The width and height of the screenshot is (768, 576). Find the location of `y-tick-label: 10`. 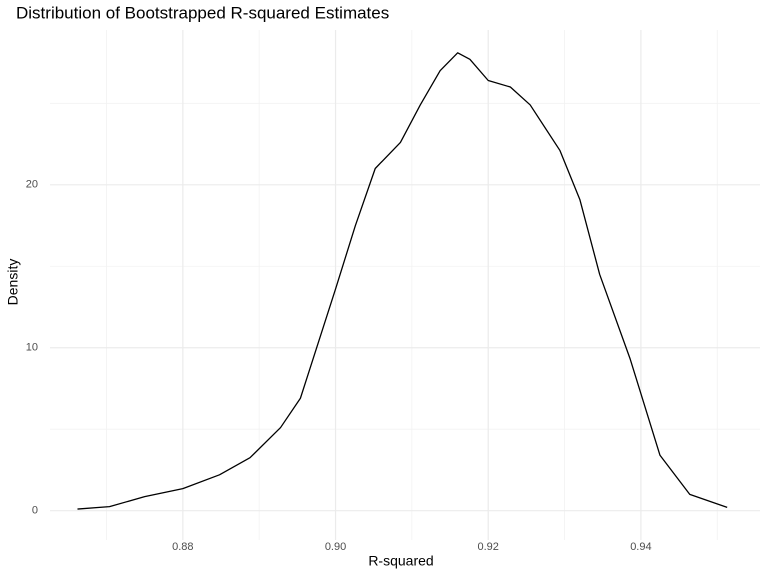

y-tick-label: 10 is located at coordinates (32, 348).